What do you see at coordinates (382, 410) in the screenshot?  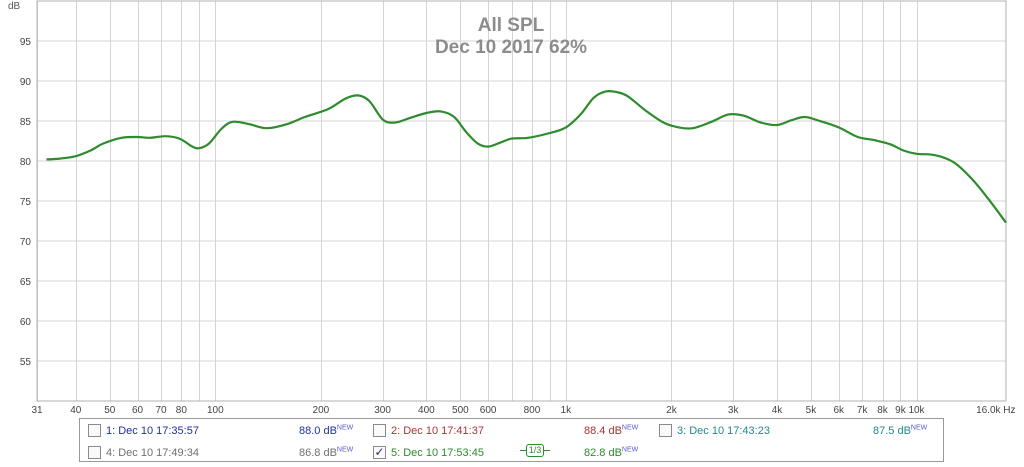 I see `x-tick-label-300: 300` at bounding box center [382, 410].